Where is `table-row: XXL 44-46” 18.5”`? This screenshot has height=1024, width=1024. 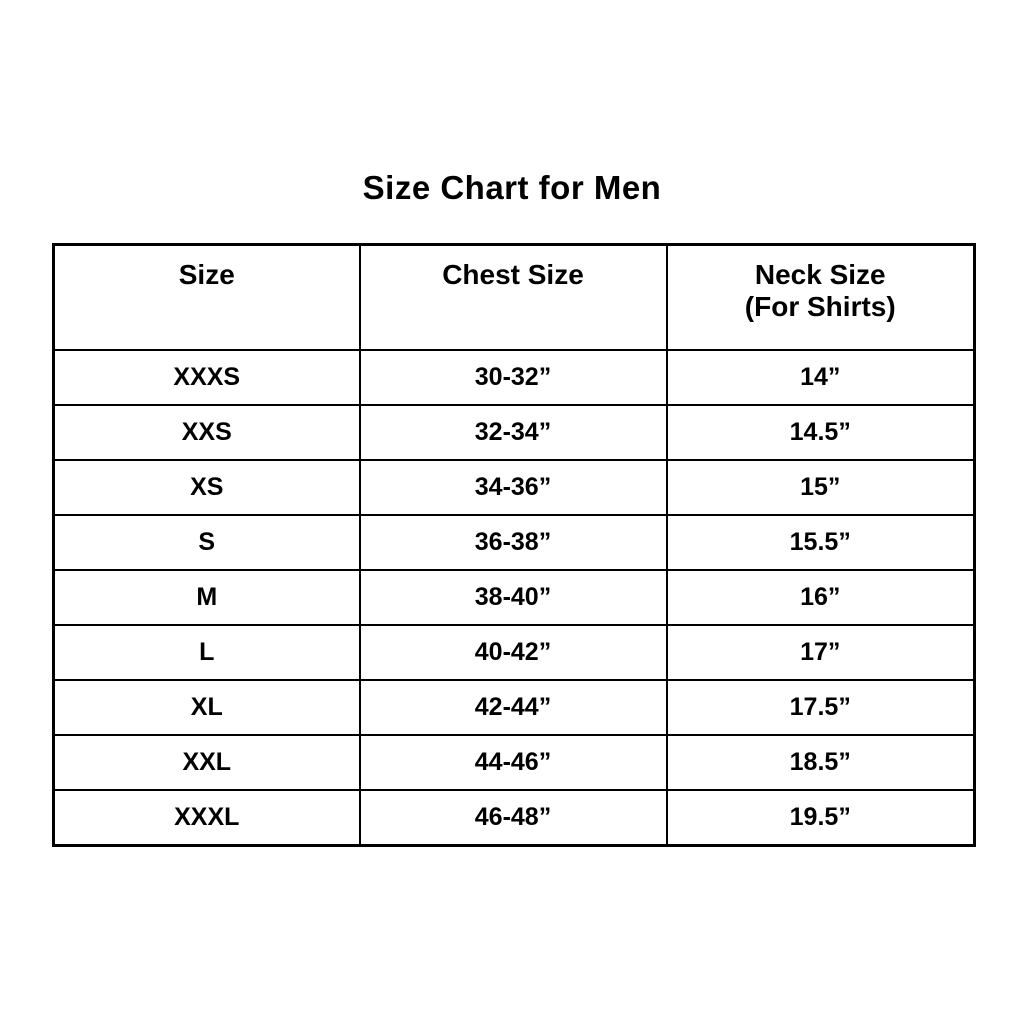 table-row: XXL 44-46” 18.5” is located at coordinates (514, 762).